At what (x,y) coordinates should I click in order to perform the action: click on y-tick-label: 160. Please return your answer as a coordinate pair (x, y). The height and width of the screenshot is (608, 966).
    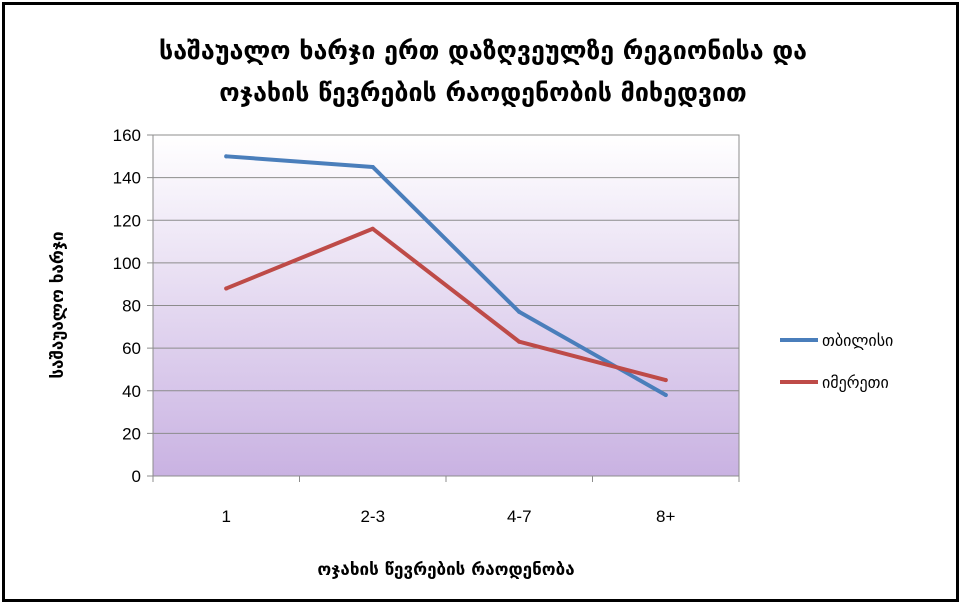
    Looking at the image, I should click on (127, 135).